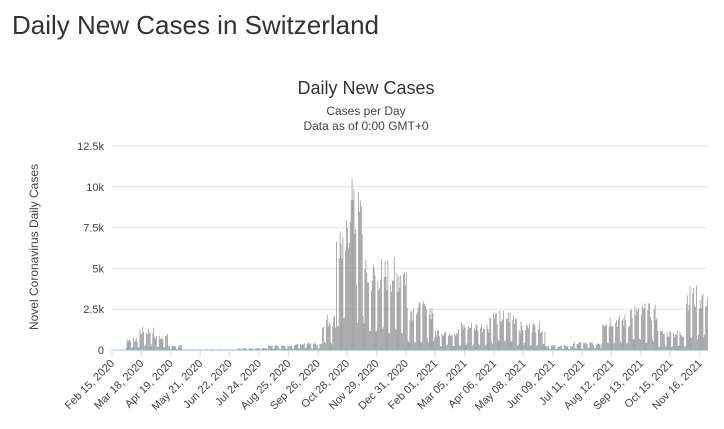 This screenshot has height=429, width=724. Describe the element at coordinates (90, 249) in the screenshot. I see `y-axis-ticks: 0 2.5k 5k 7.5k 10k 12.5k` at that location.